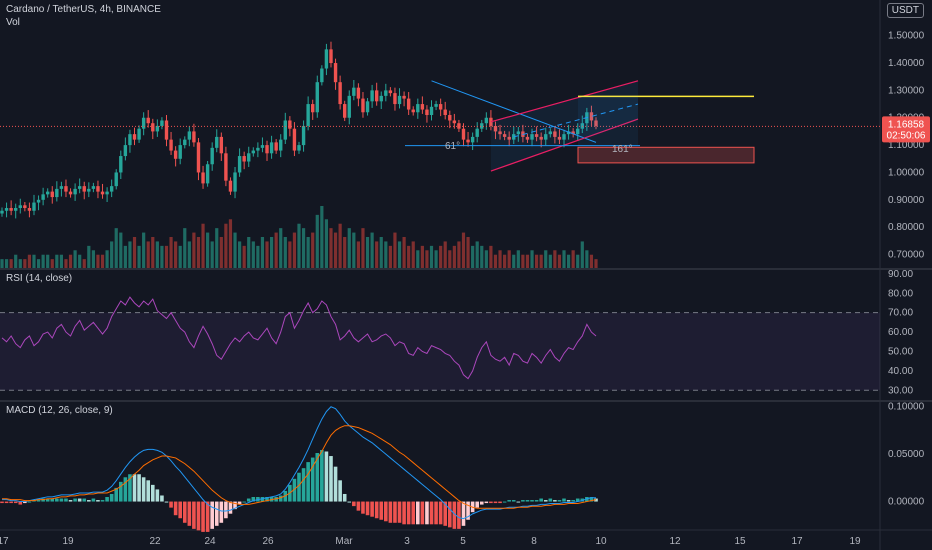 This screenshot has width=932, height=550. I want to click on time-tick-label: 3, so click(407, 541).